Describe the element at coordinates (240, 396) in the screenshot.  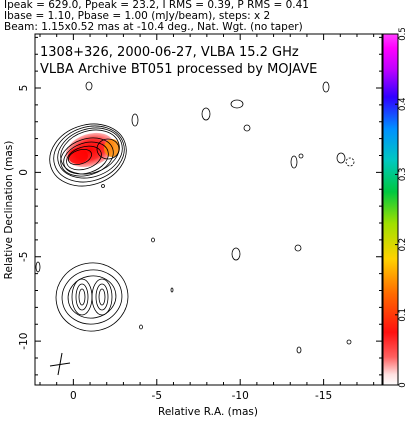
I see `x-tick-label: -10` at that location.